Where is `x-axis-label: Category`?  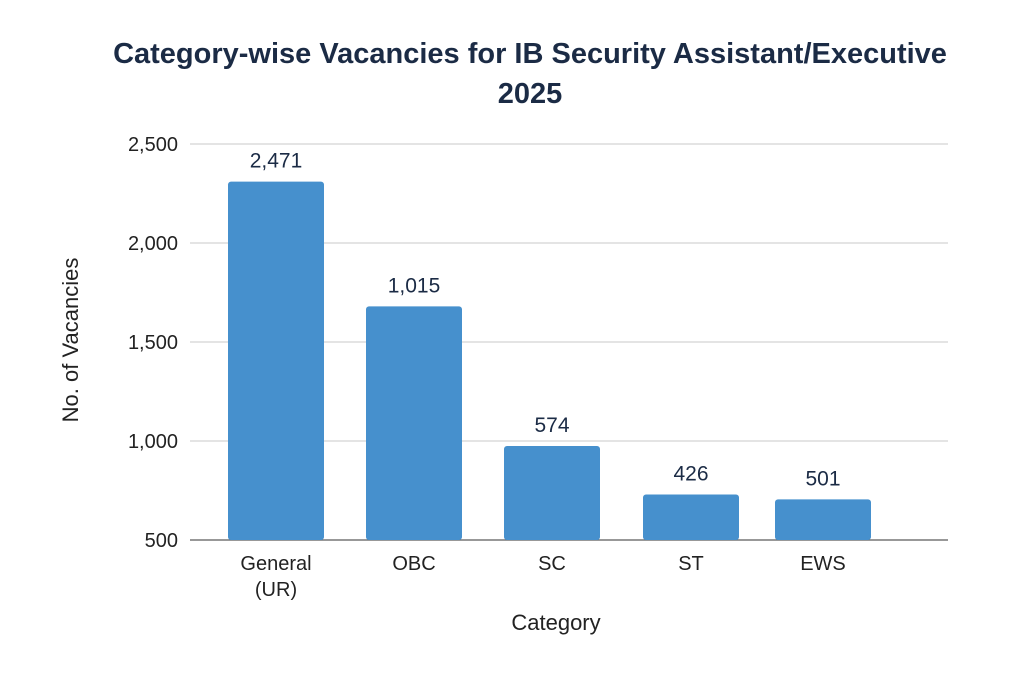 x-axis-label: Category is located at coordinates (555, 622).